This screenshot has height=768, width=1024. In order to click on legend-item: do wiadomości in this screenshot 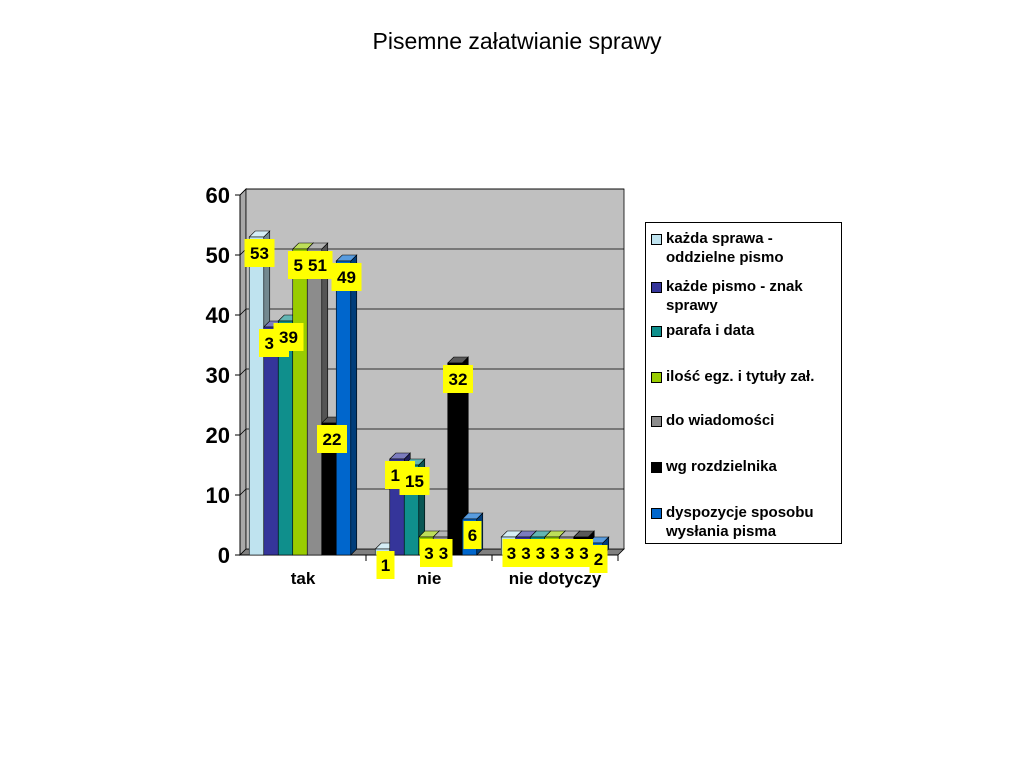, I will do `click(745, 420)`.